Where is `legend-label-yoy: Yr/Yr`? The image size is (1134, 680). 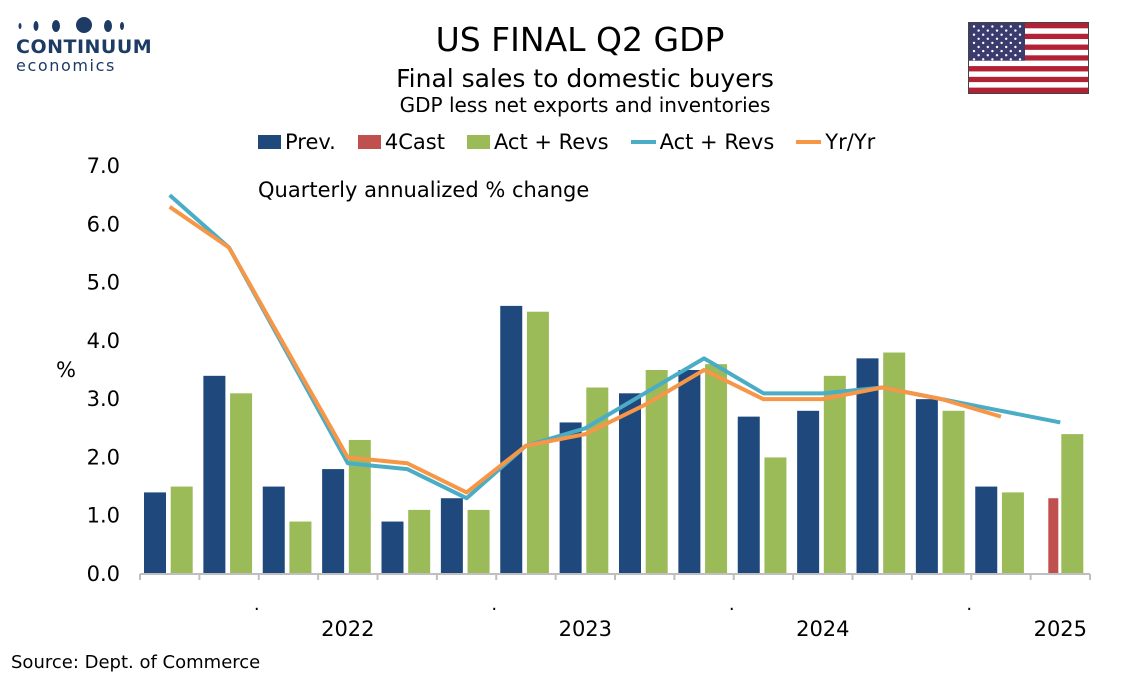
legend-label-yoy: Yr/Yr is located at coordinates (850, 142).